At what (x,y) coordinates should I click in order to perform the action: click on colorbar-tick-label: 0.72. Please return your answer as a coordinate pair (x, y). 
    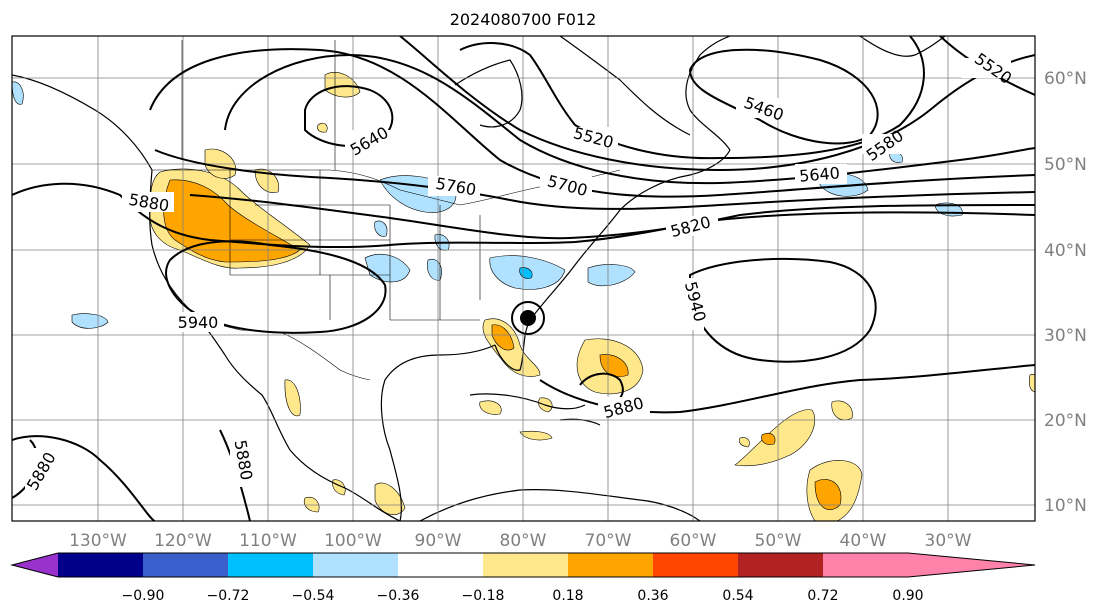
    Looking at the image, I should click on (822, 596).